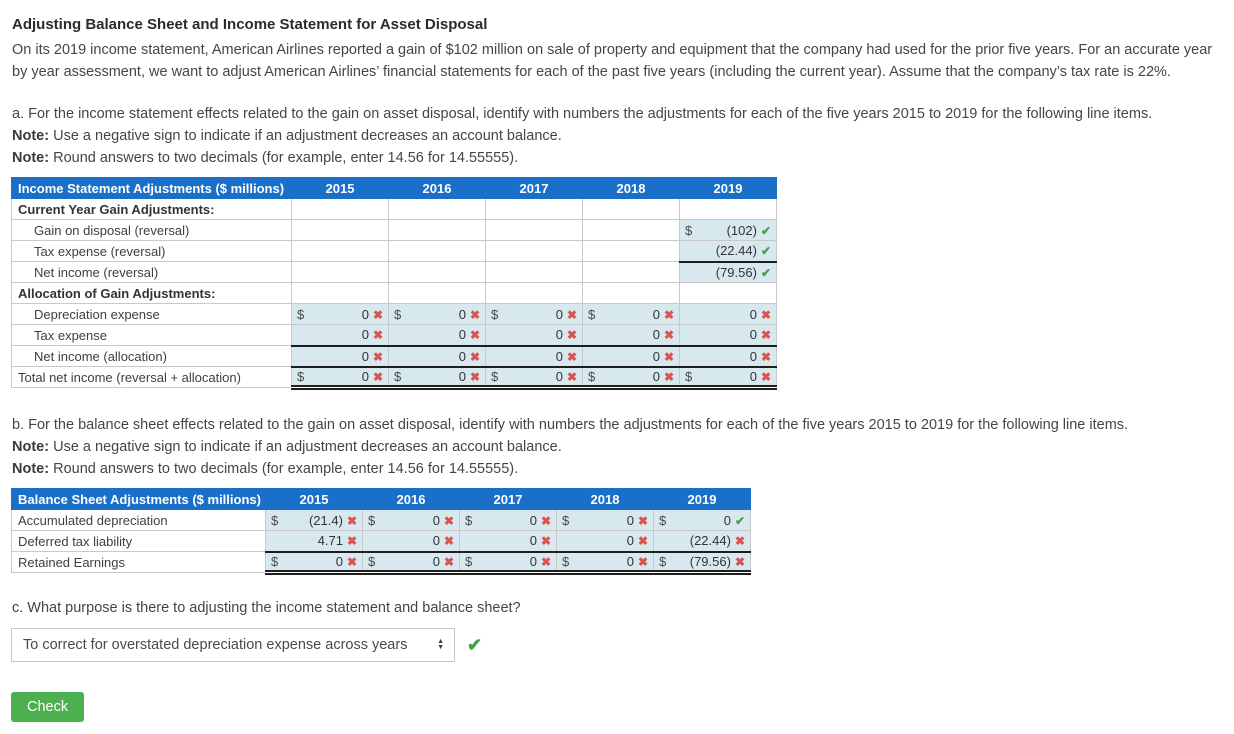 This screenshot has height=734, width=1234. I want to click on input-cell-accum-dep-2017: $0 ✖, so click(508, 520).